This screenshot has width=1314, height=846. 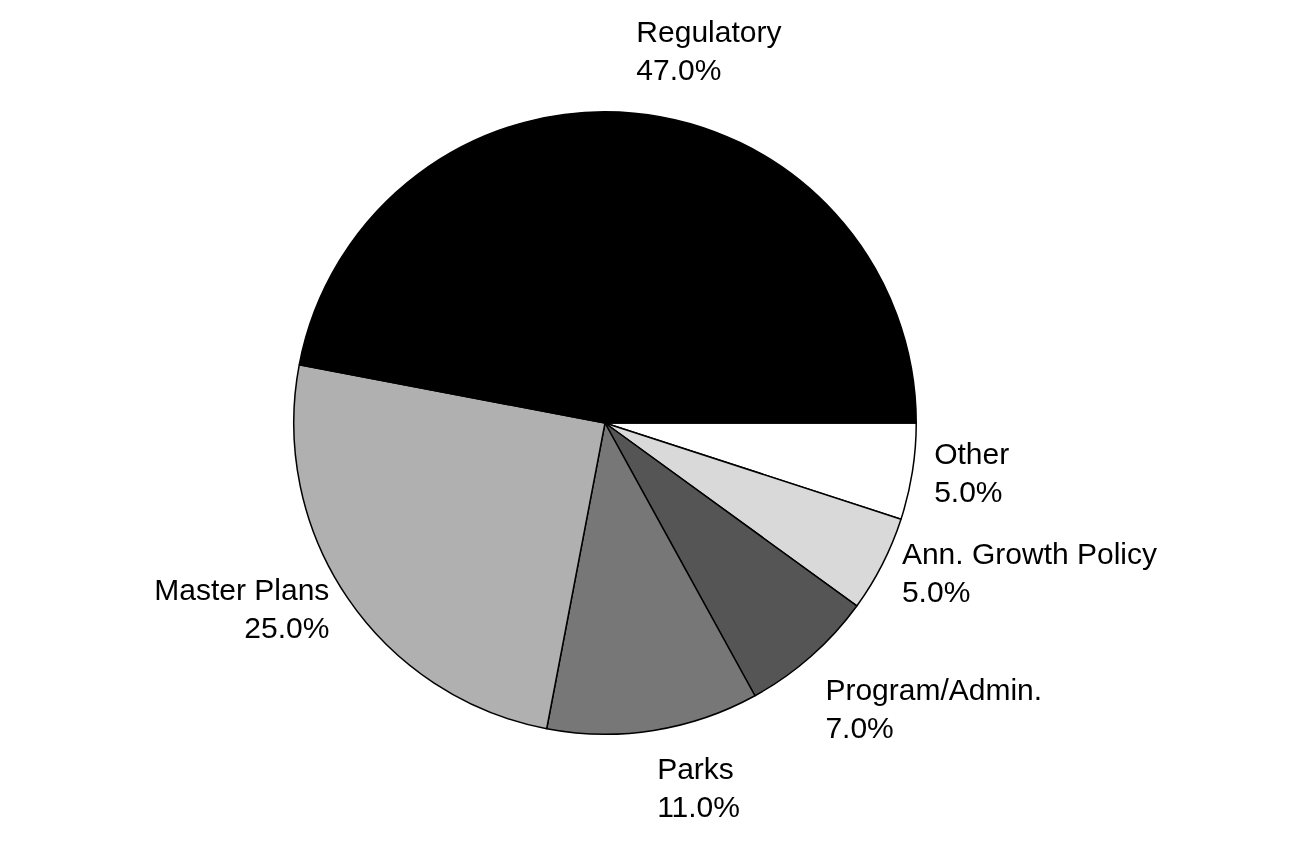 I want to click on data-label: 11.0%, so click(x=698, y=807).